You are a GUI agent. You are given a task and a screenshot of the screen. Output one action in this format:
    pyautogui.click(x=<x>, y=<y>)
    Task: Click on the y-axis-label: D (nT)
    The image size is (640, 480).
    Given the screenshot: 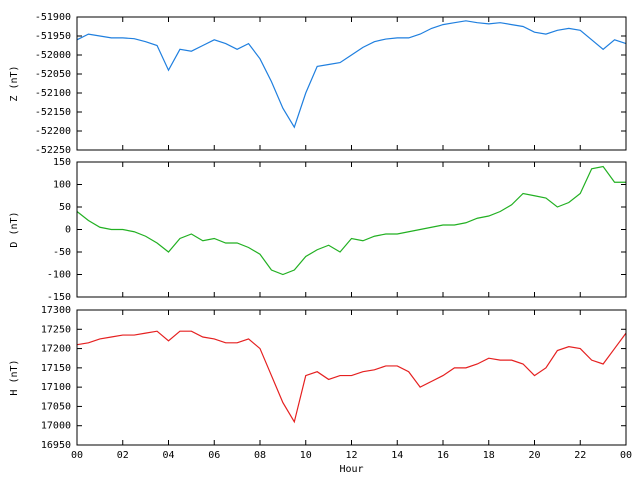 What is the action you would take?
    pyautogui.click(x=14, y=229)
    